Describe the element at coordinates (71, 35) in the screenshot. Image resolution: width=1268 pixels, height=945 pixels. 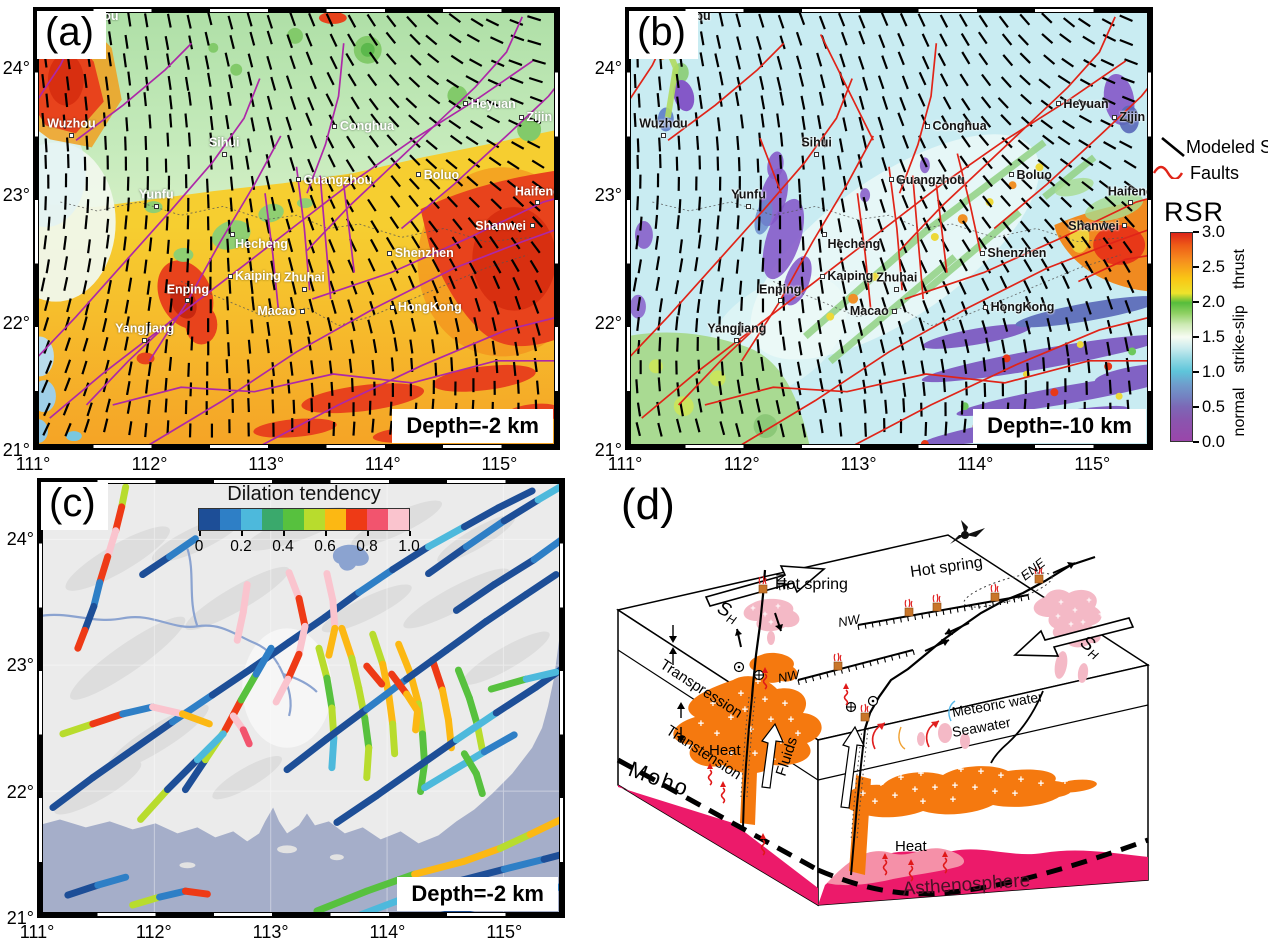
I see `panel-a-label: (a)` at that location.